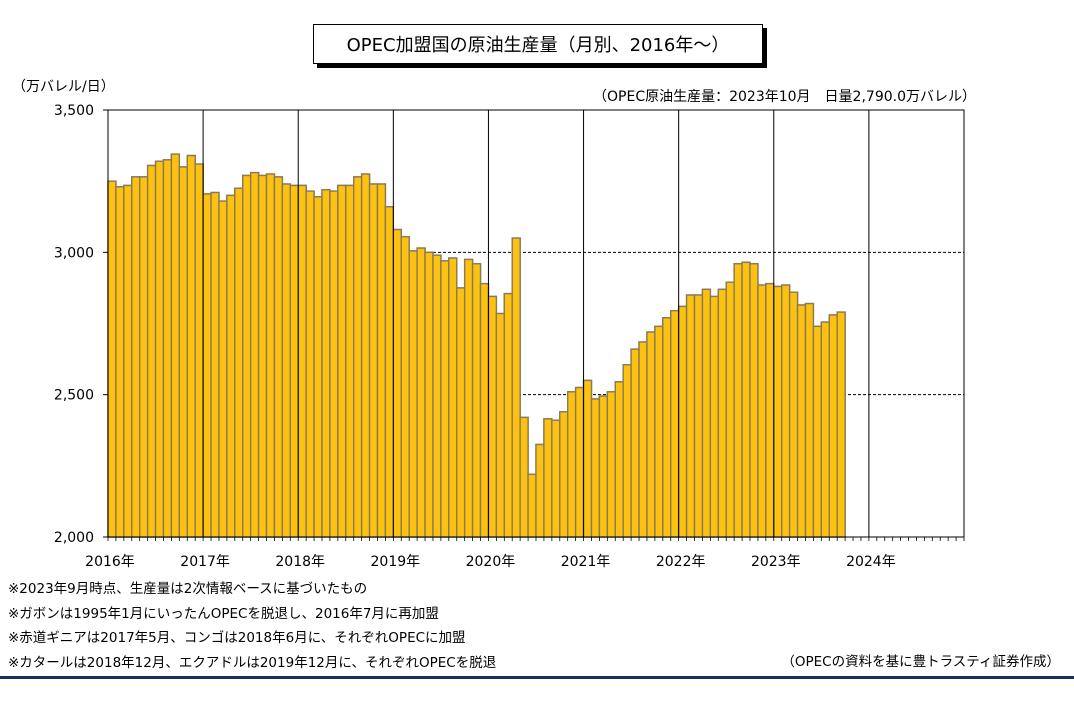 The height and width of the screenshot is (707, 1074). I want to click on x-tick-label: 2017年, so click(205, 562).